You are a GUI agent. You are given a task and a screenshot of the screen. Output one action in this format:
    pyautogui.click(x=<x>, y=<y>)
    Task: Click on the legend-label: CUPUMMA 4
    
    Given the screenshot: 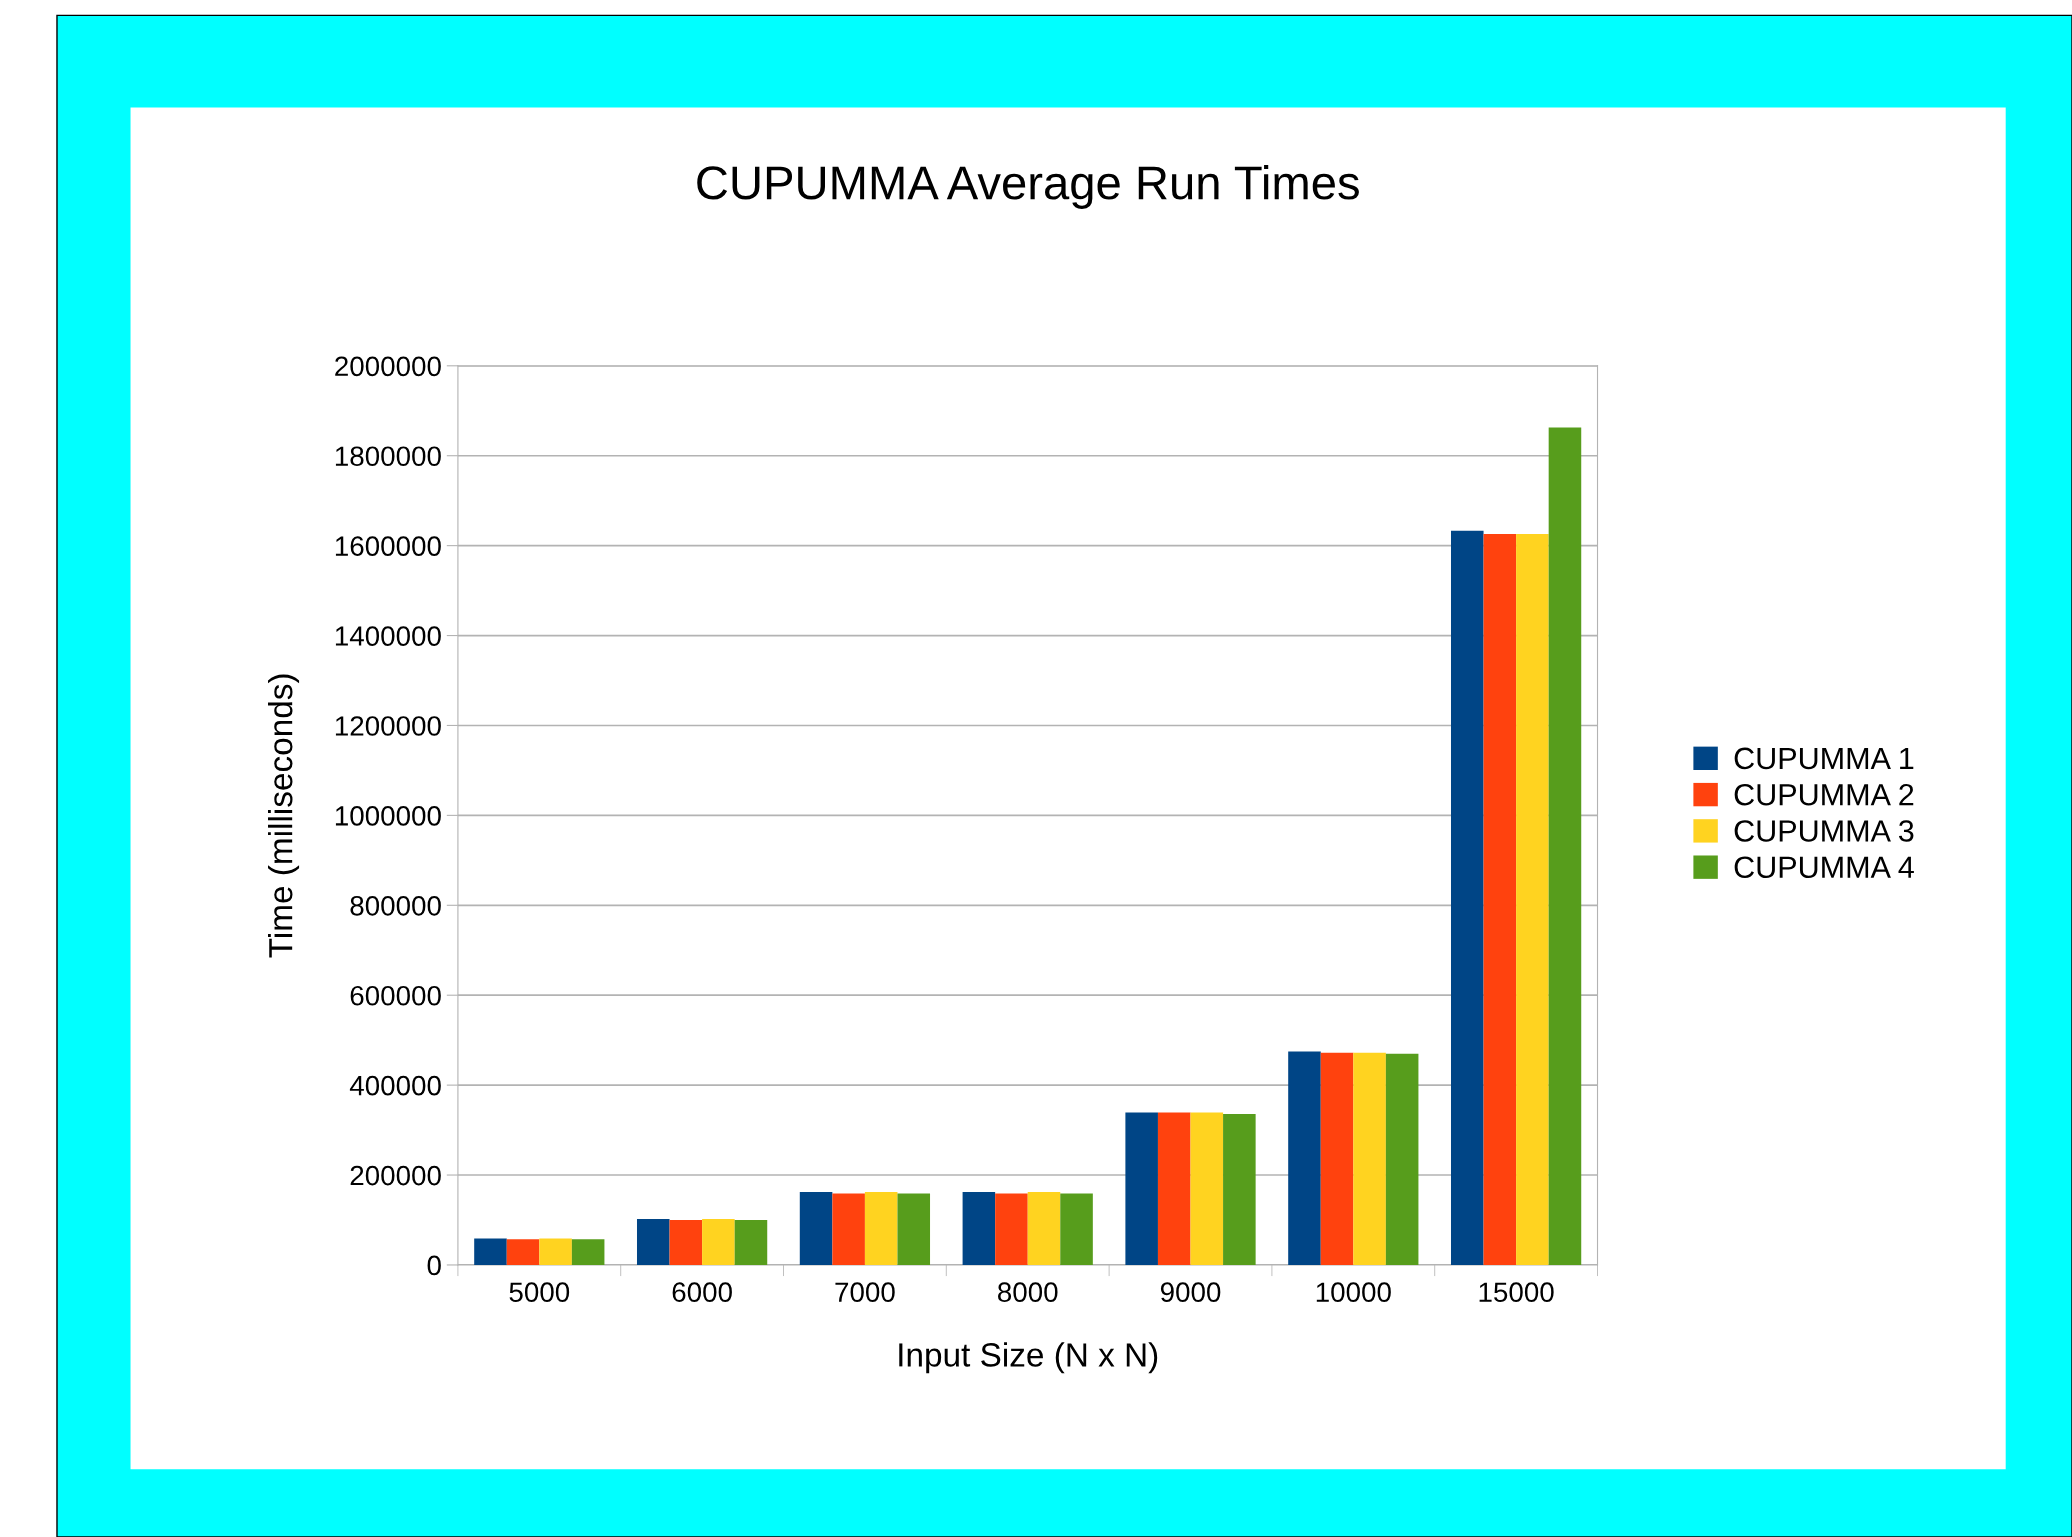 What is the action you would take?
    pyautogui.click(x=1824, y=867)
    